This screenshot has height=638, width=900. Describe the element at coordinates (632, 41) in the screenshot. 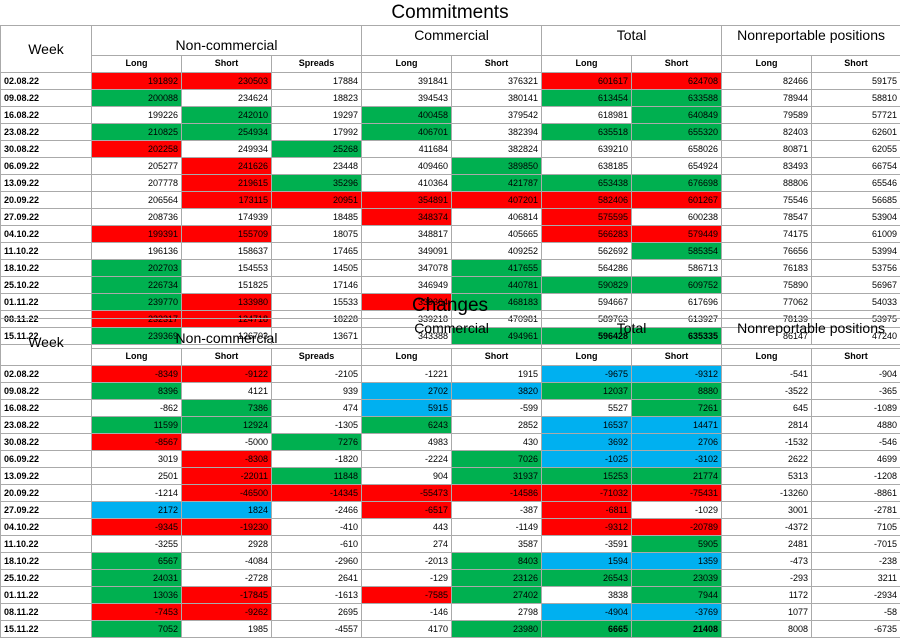

I see `commitments-group-header: Total` at that location.